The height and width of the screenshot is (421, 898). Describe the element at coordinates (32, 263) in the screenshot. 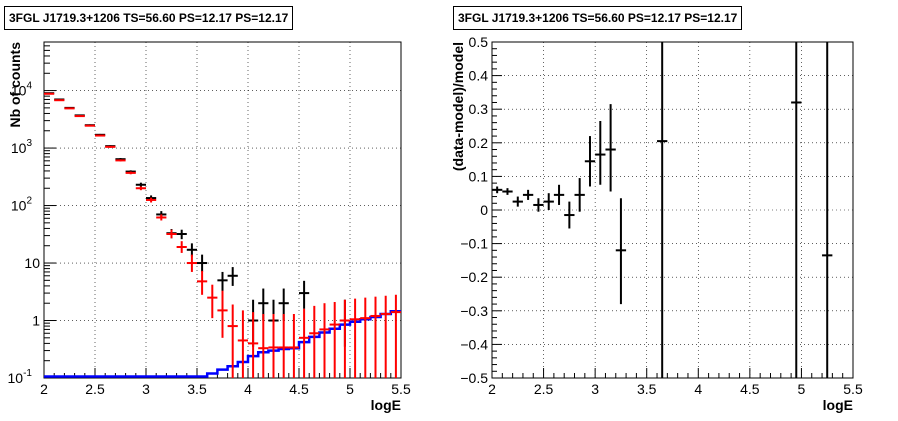

I see `y-tick-label: 10` at that location.